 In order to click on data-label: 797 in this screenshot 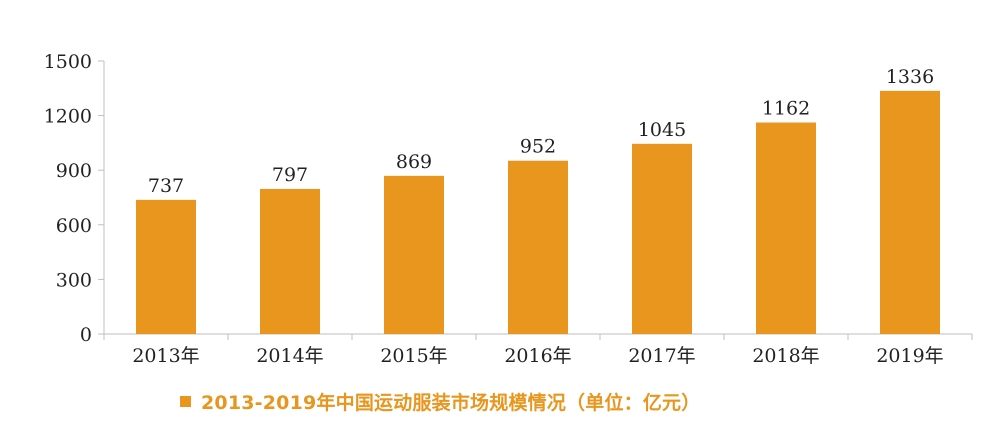, I will do `click(290, 175)`.